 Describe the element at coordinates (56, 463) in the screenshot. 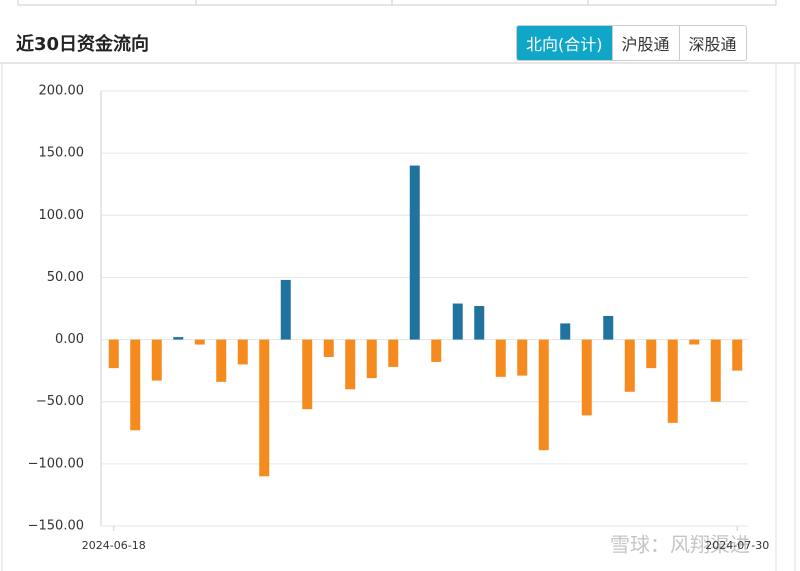

I see `y-tick-label: −100.00` at that location.